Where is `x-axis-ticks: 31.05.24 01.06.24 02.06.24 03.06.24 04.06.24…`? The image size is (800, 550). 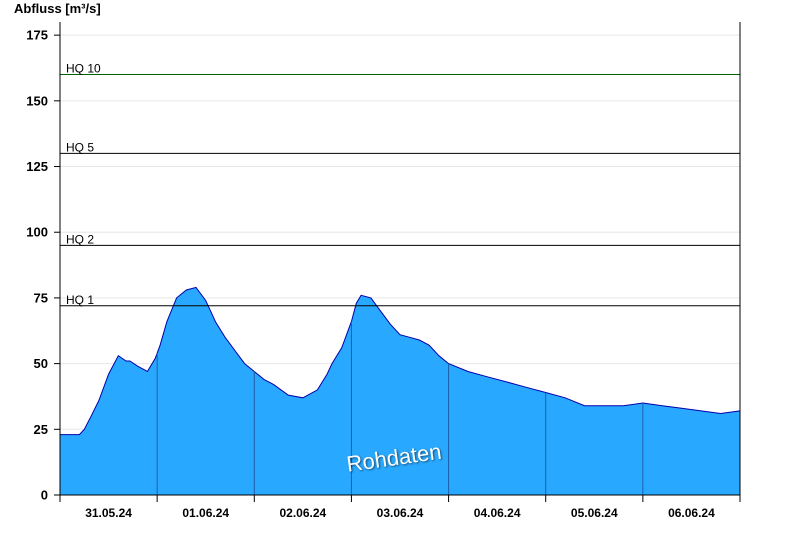 x-axis-ticks: 31.05.24 01.06.24 02.06.24 03.06.24 04.06.24… is located at coordinates (400, 507).